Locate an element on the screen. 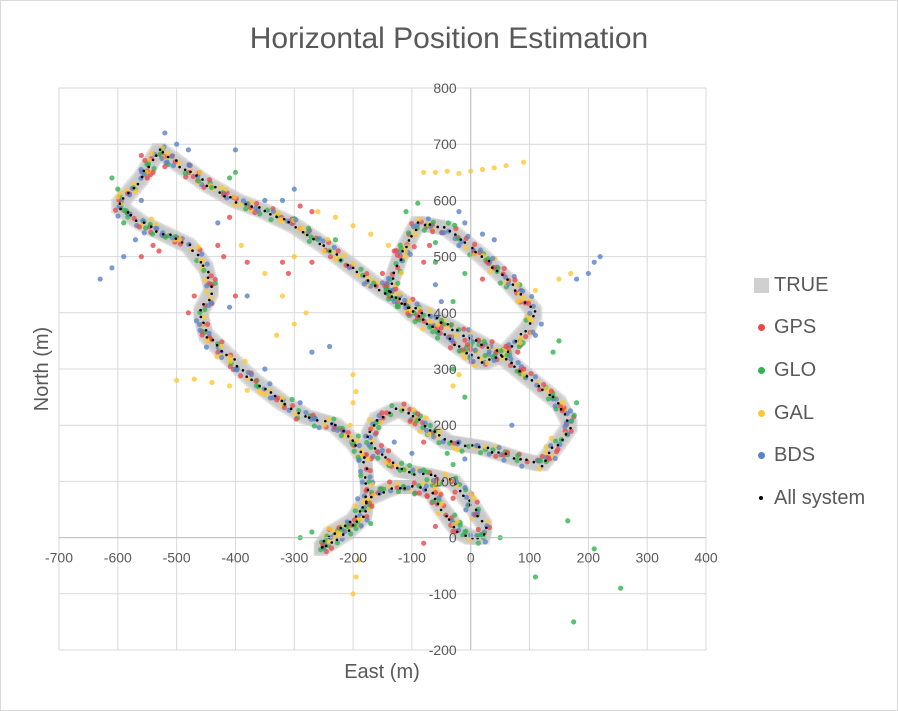 The image size is (898, 711). y-tick-label: 400 is located at coordinates (445, 313).